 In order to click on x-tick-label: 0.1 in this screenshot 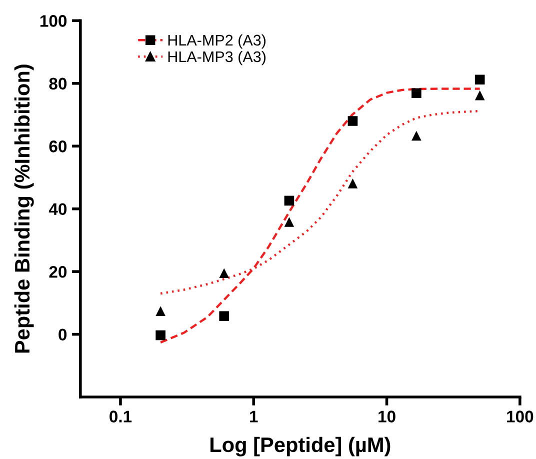, I will do `click(121, 416)`.